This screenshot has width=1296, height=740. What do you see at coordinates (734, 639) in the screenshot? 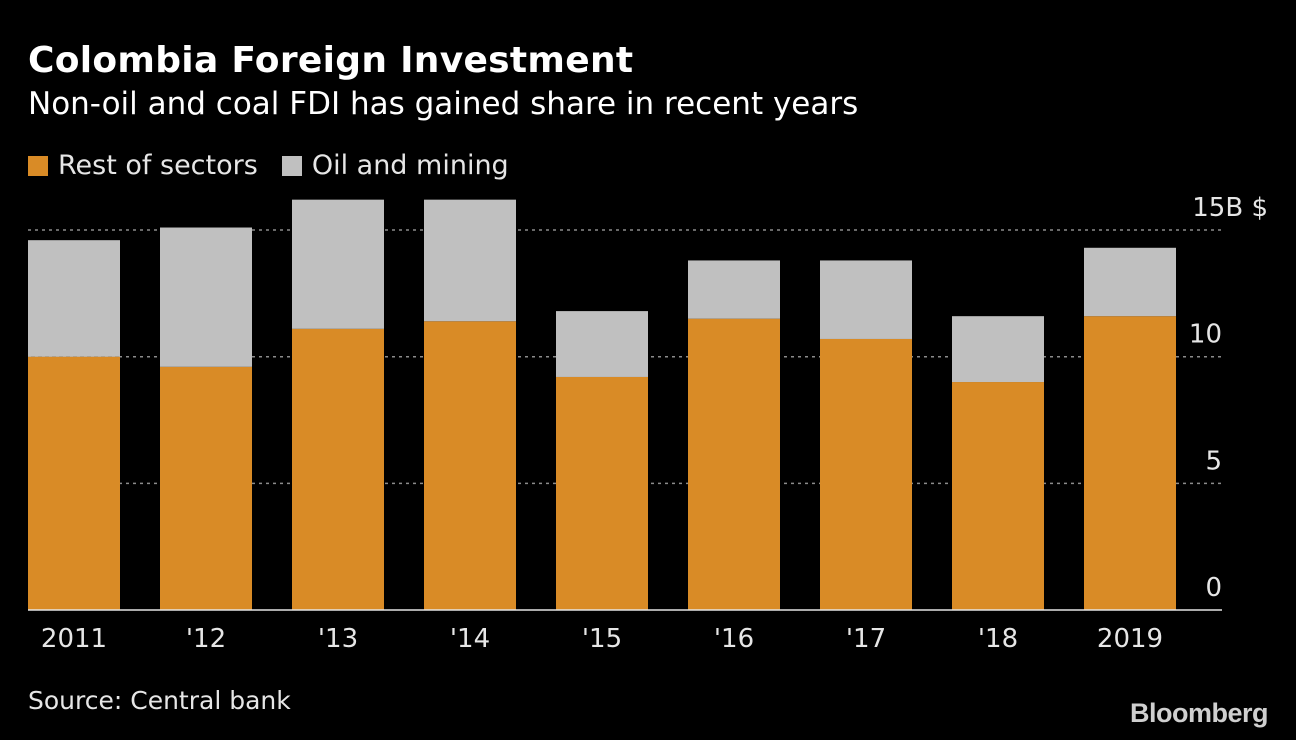
I see `x-tick-label-5: '16` at bounding box center [734, 639].